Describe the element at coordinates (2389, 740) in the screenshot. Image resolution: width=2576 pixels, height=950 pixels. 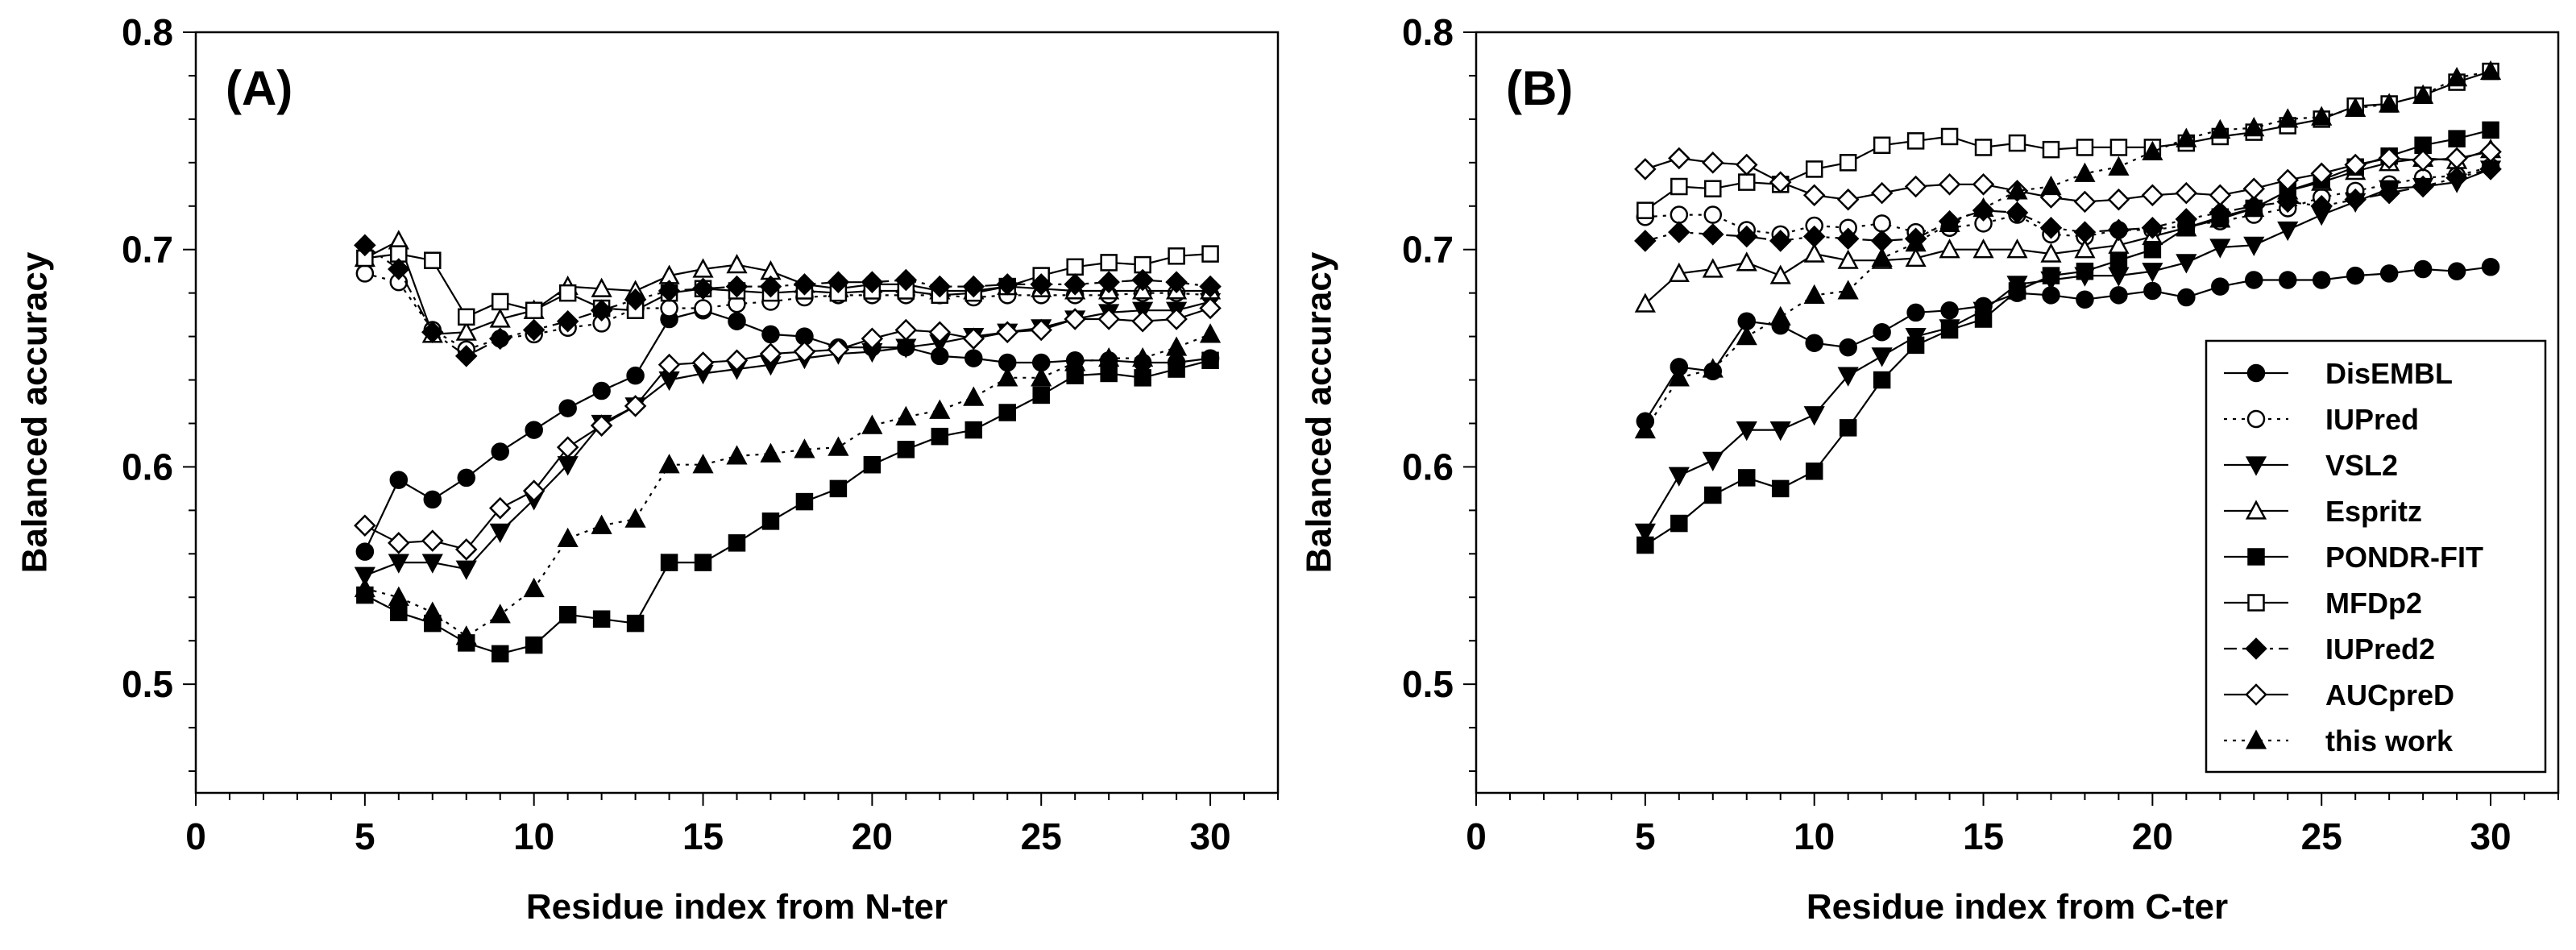
I see `legend-label: this work` at that location.